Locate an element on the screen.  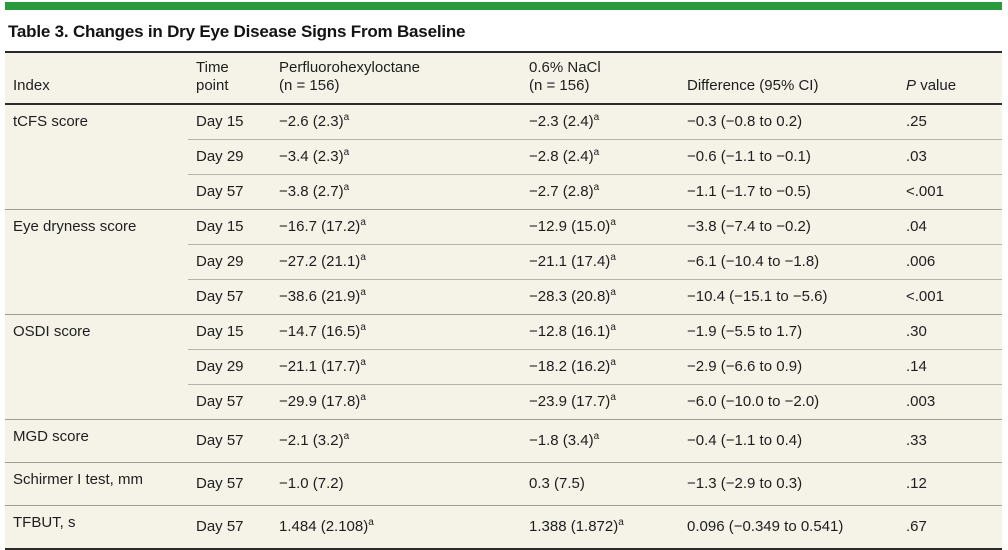
drug-value: −29.9 (17.8) is located at coordinates (320, 402).